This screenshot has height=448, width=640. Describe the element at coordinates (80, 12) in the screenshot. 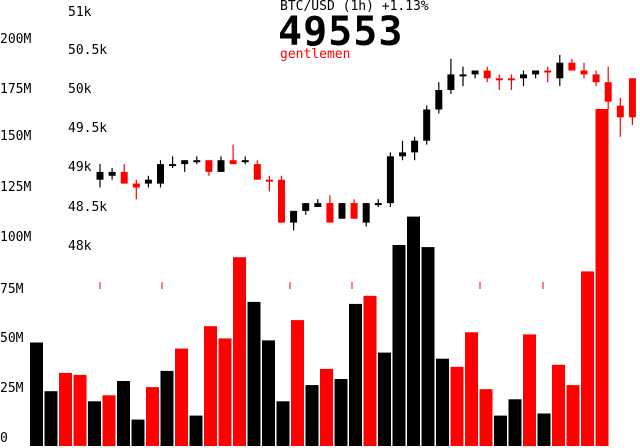

I see `price-tick: 51k` at that location.